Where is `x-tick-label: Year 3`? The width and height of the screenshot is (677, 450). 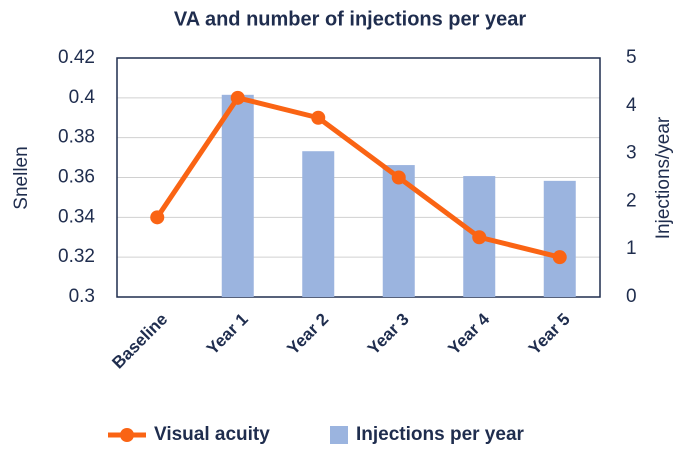
x-tick-label: Year 3 is located at coordinates (388, 334).